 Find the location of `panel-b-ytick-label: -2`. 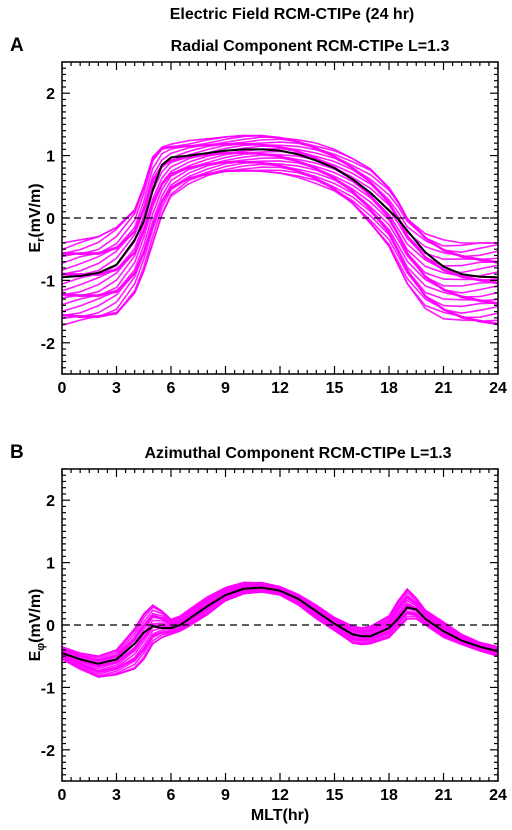

panel-b-ytick-label: -2 is located at coordinates (48, 751).